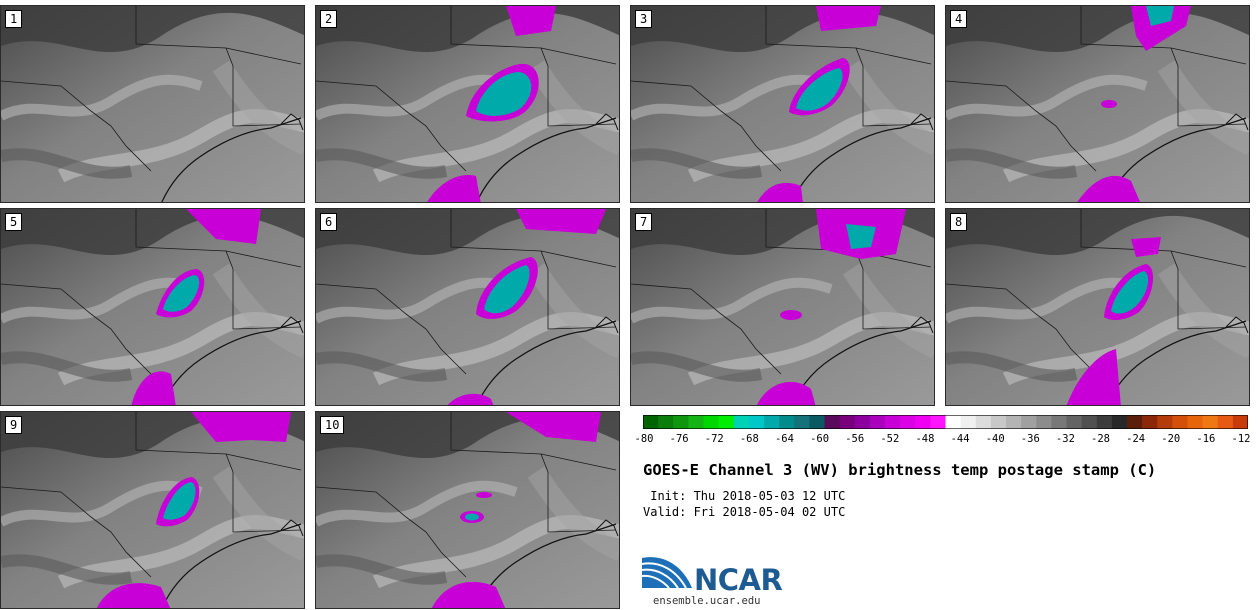  What do you see at coordinates (1171, 439) in the screenshot?
I see `colorbar-tick-label: -20` at bounding box center [1171, 439].